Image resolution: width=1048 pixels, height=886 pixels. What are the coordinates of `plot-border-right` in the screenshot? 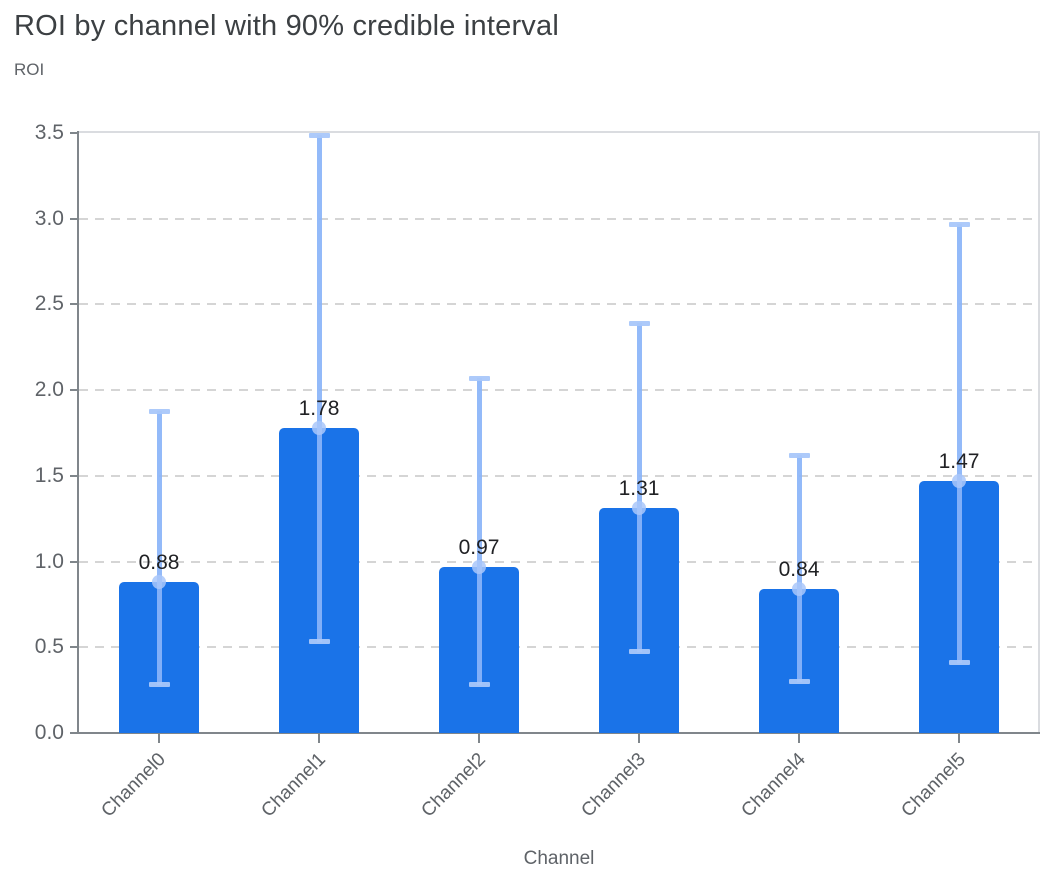 It's located at (1039, 432).